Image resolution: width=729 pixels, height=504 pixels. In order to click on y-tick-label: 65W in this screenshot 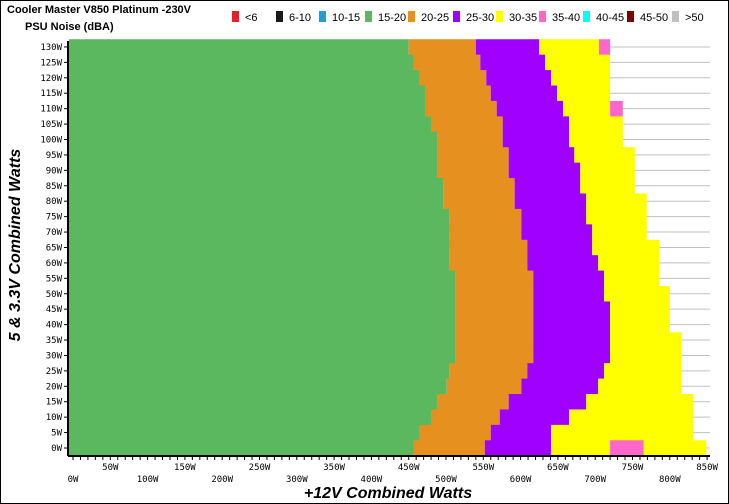, I will do `click(54, 248)`.